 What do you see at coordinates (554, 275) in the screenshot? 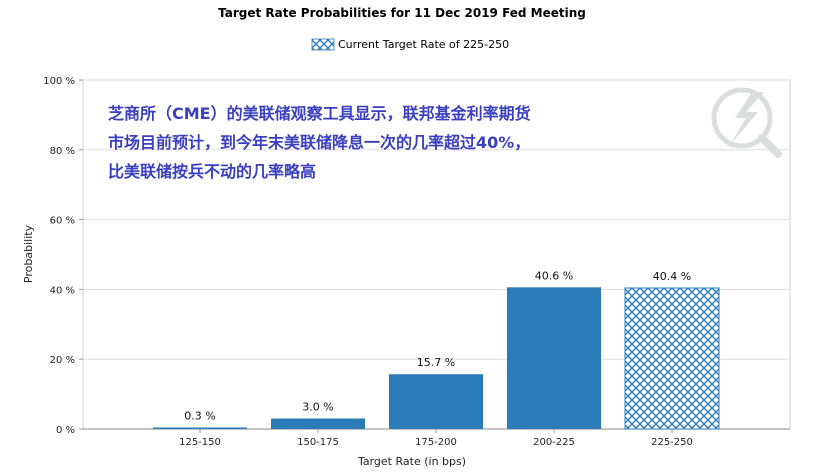
I see `data-label: 40.6 %` at bounding box center [554, 275].